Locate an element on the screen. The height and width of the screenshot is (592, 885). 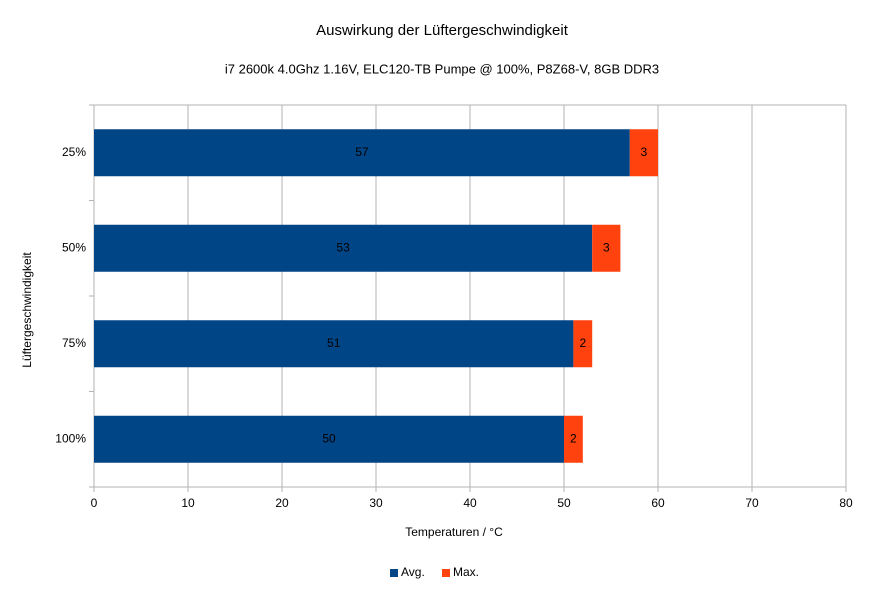
data-label: 57 is located at coordinates (362, 152).